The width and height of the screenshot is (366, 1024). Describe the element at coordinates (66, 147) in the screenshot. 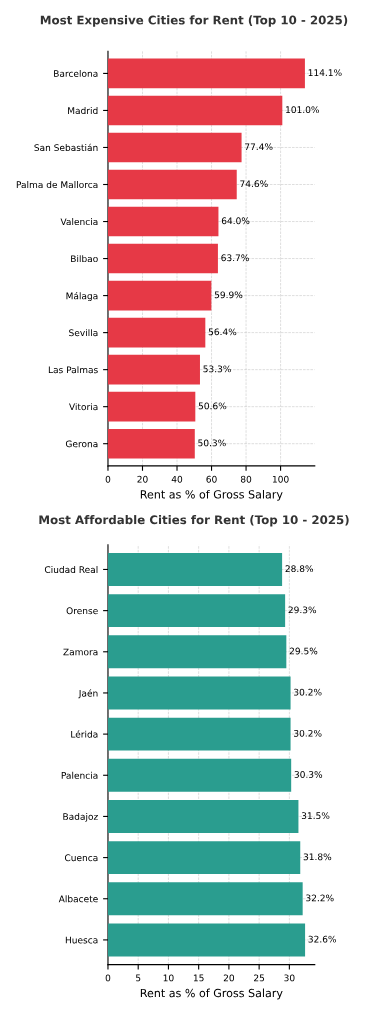

I see `y-tick-label: San Sebastián` at that location.